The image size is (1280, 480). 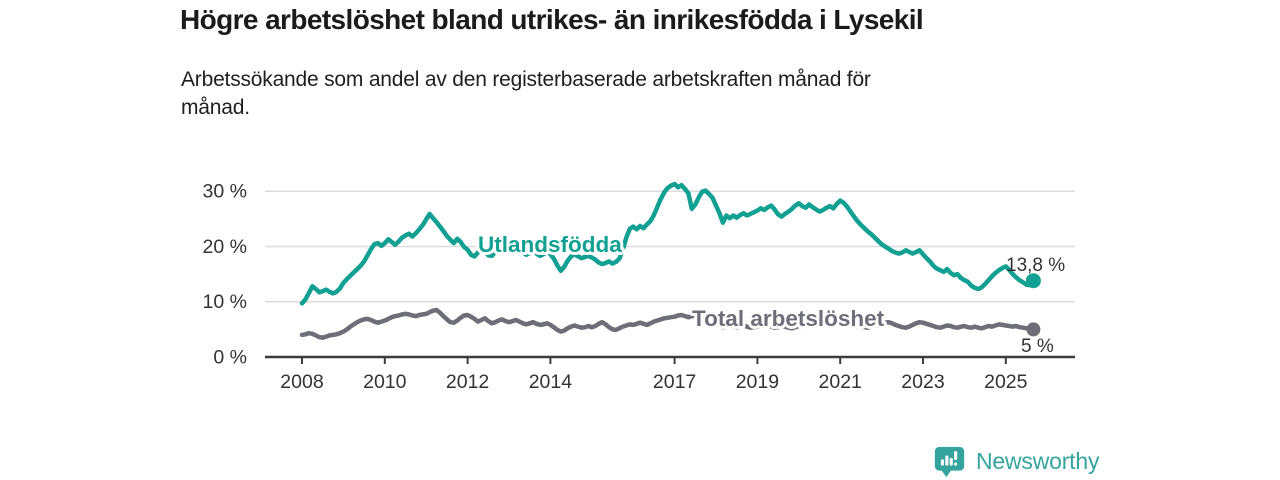 What do you see at coordinates (1006, 382) in the screenshot?
I see `x-tick-label: 2025` at bounding box center [1006, 382].